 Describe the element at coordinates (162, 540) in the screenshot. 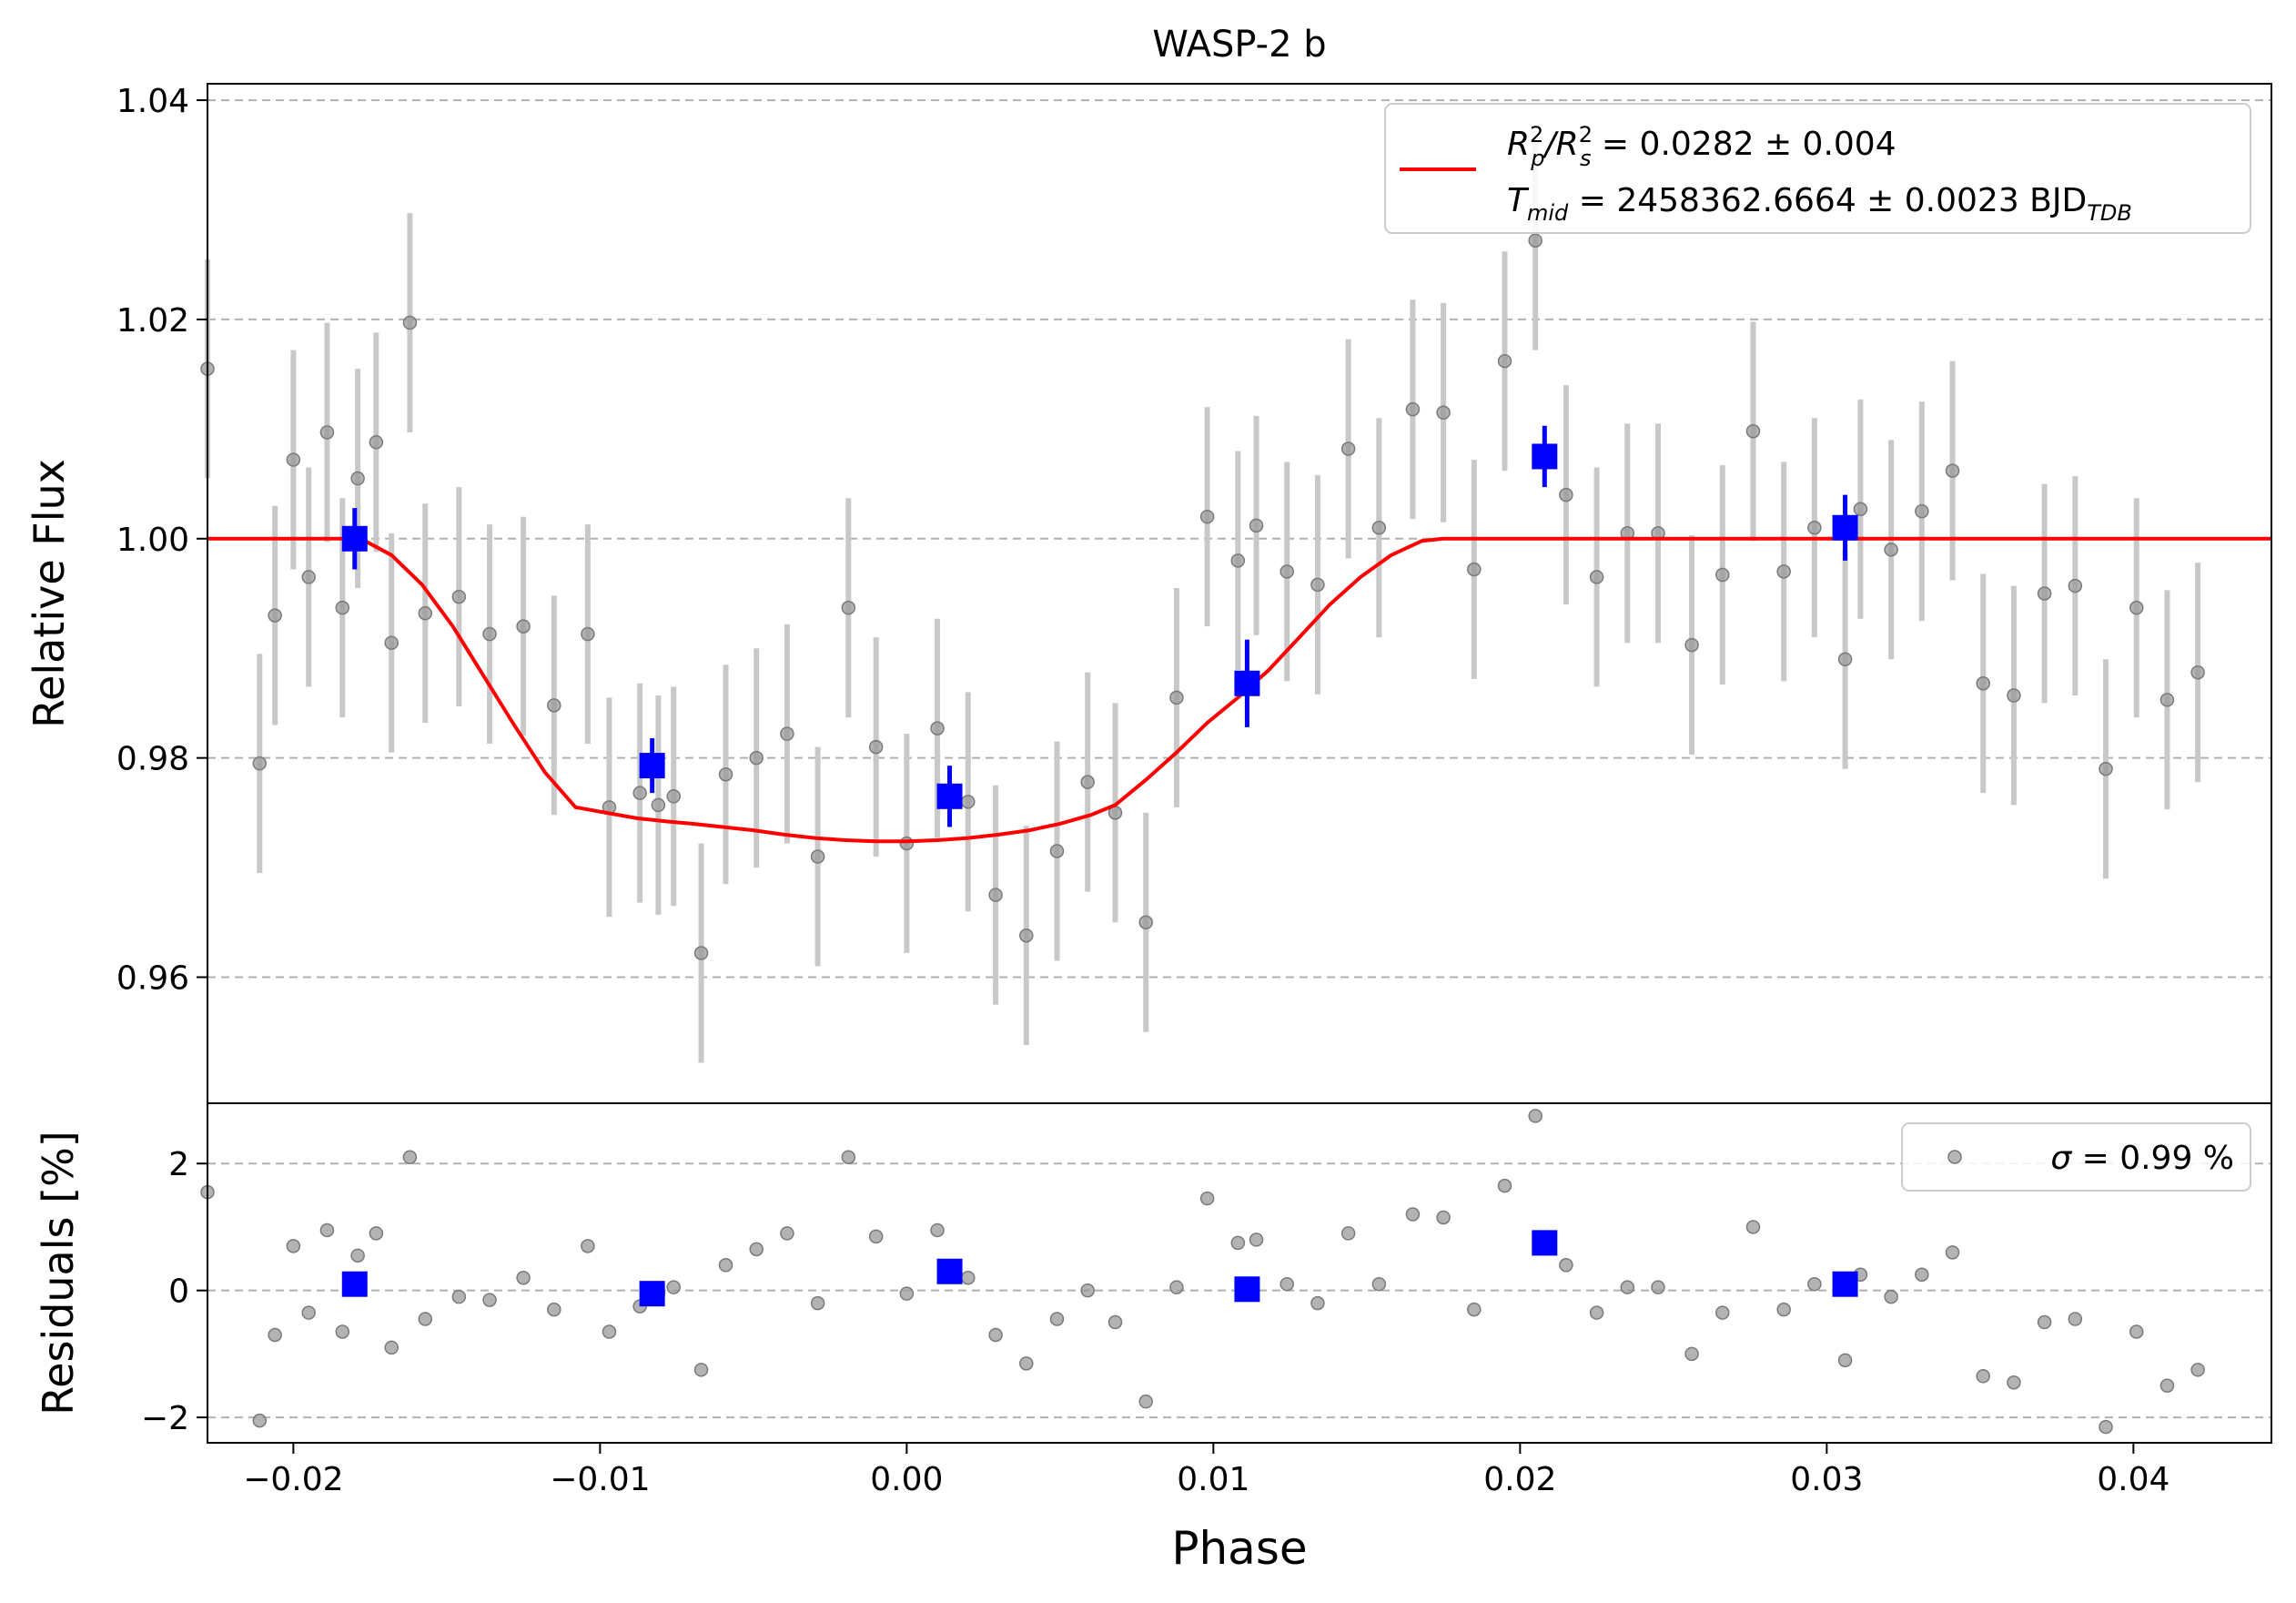

I see `flux-y-ticks: 0.96 0.98 1.00 1.02 1.04` at that location.